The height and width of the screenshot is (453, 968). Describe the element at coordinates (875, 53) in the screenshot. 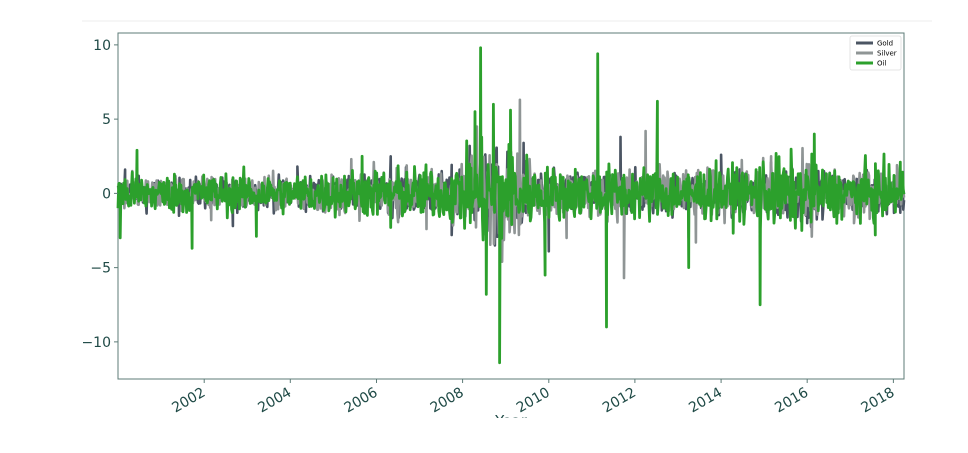

I see `legend: Gold Silver Oil` at that location.